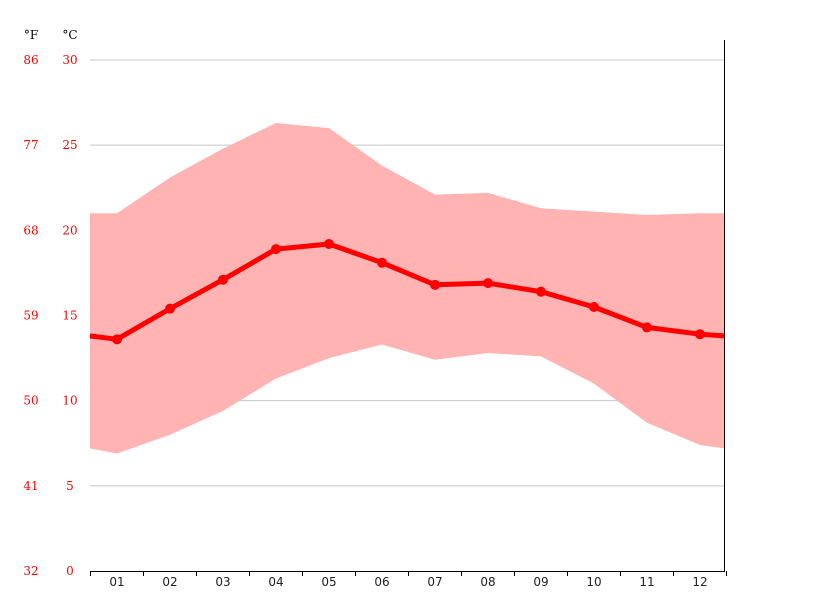  I want to click on x-tick-label: 09, so click(540, 582).